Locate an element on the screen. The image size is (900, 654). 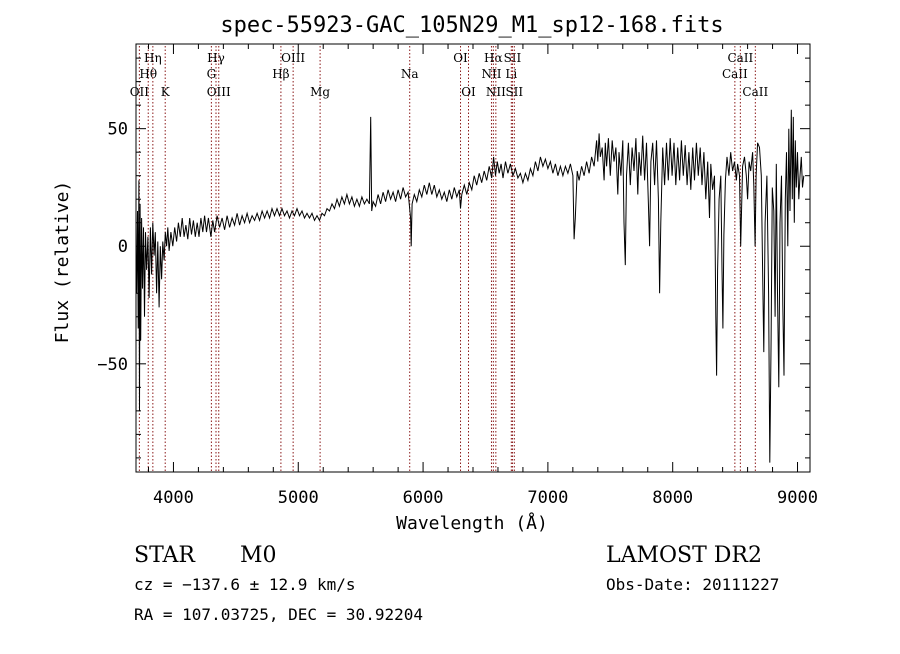
x-axis-label: Wavelength (Å) is located at coordinates (472, 523).